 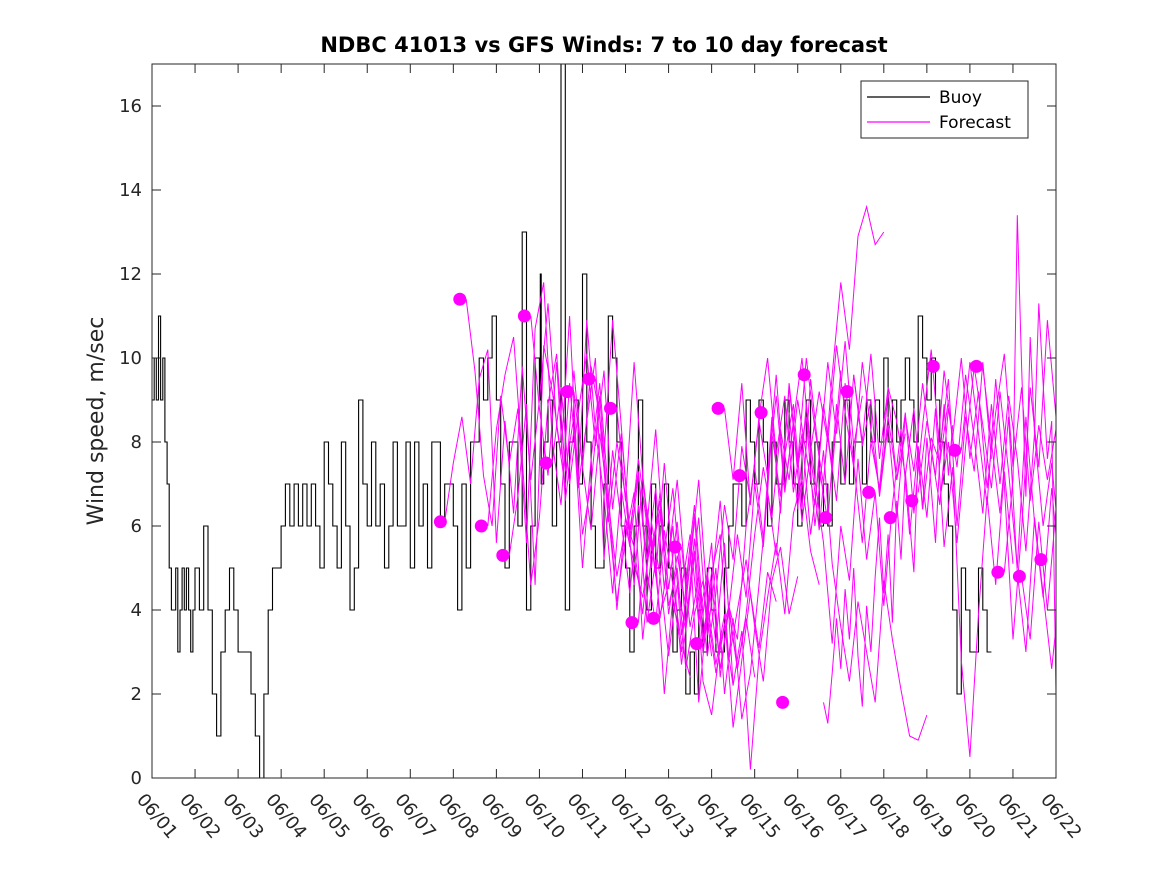 I want to click on y-tick-label: 14, so click(x=130, y=190).